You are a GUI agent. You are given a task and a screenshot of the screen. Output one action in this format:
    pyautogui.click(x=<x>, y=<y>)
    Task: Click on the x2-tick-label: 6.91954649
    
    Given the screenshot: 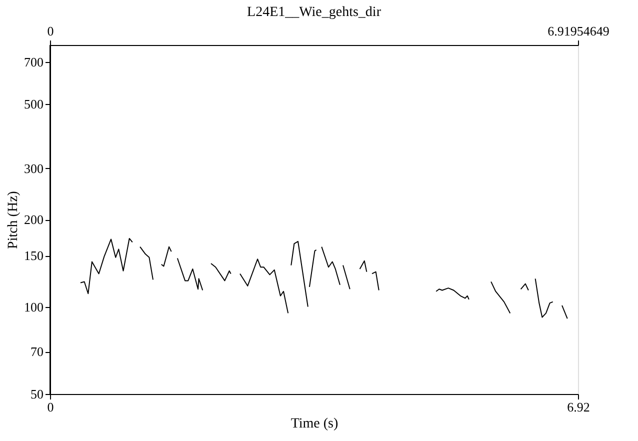 What is the action you would take?
    pyautogui.click(x=579, y=31)
    